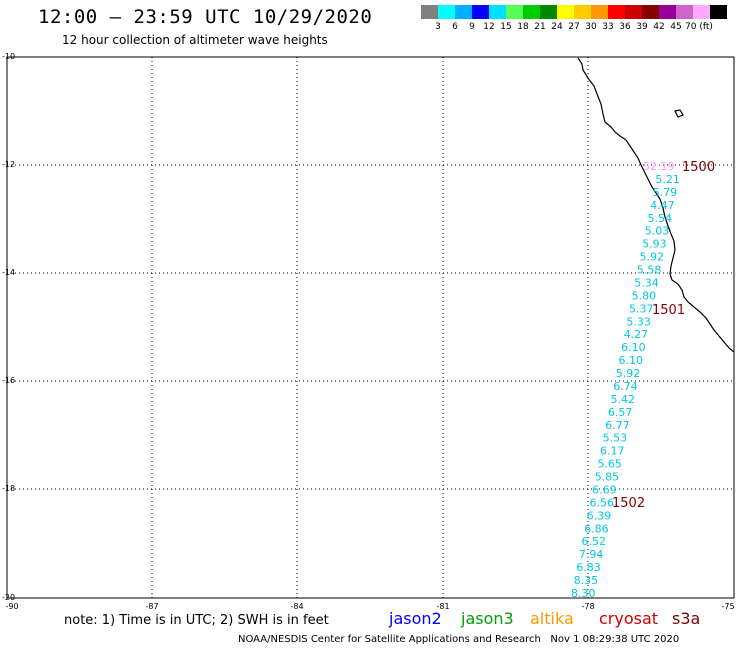 The width and height of the screenshot is (740, 650). Describe the element at coordinates (659, 27) in the screenshot. I see `scale-label: 42` at that location.